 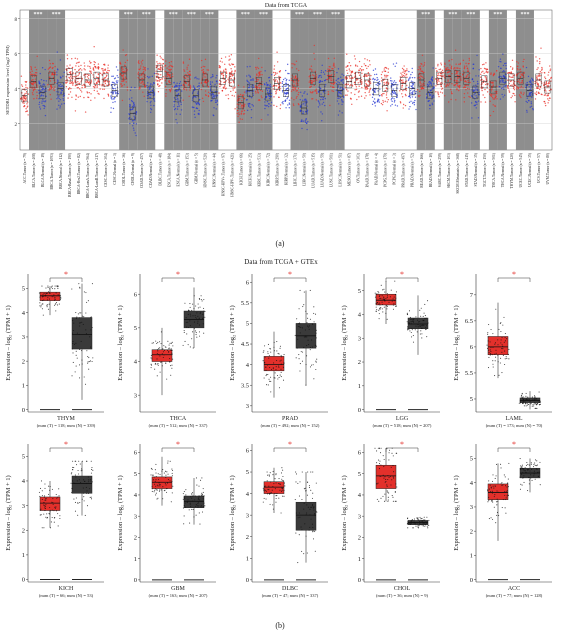 I want to click on y-tick-label: 5, so click(x=471, y=399).